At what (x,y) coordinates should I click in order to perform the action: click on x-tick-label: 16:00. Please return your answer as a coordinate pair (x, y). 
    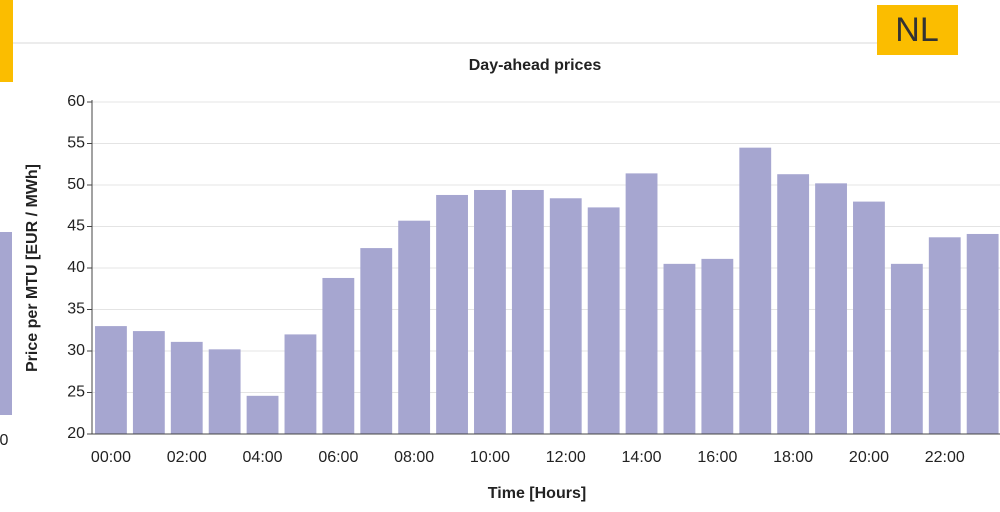
    Looking at the image, I should click on (717, 457).